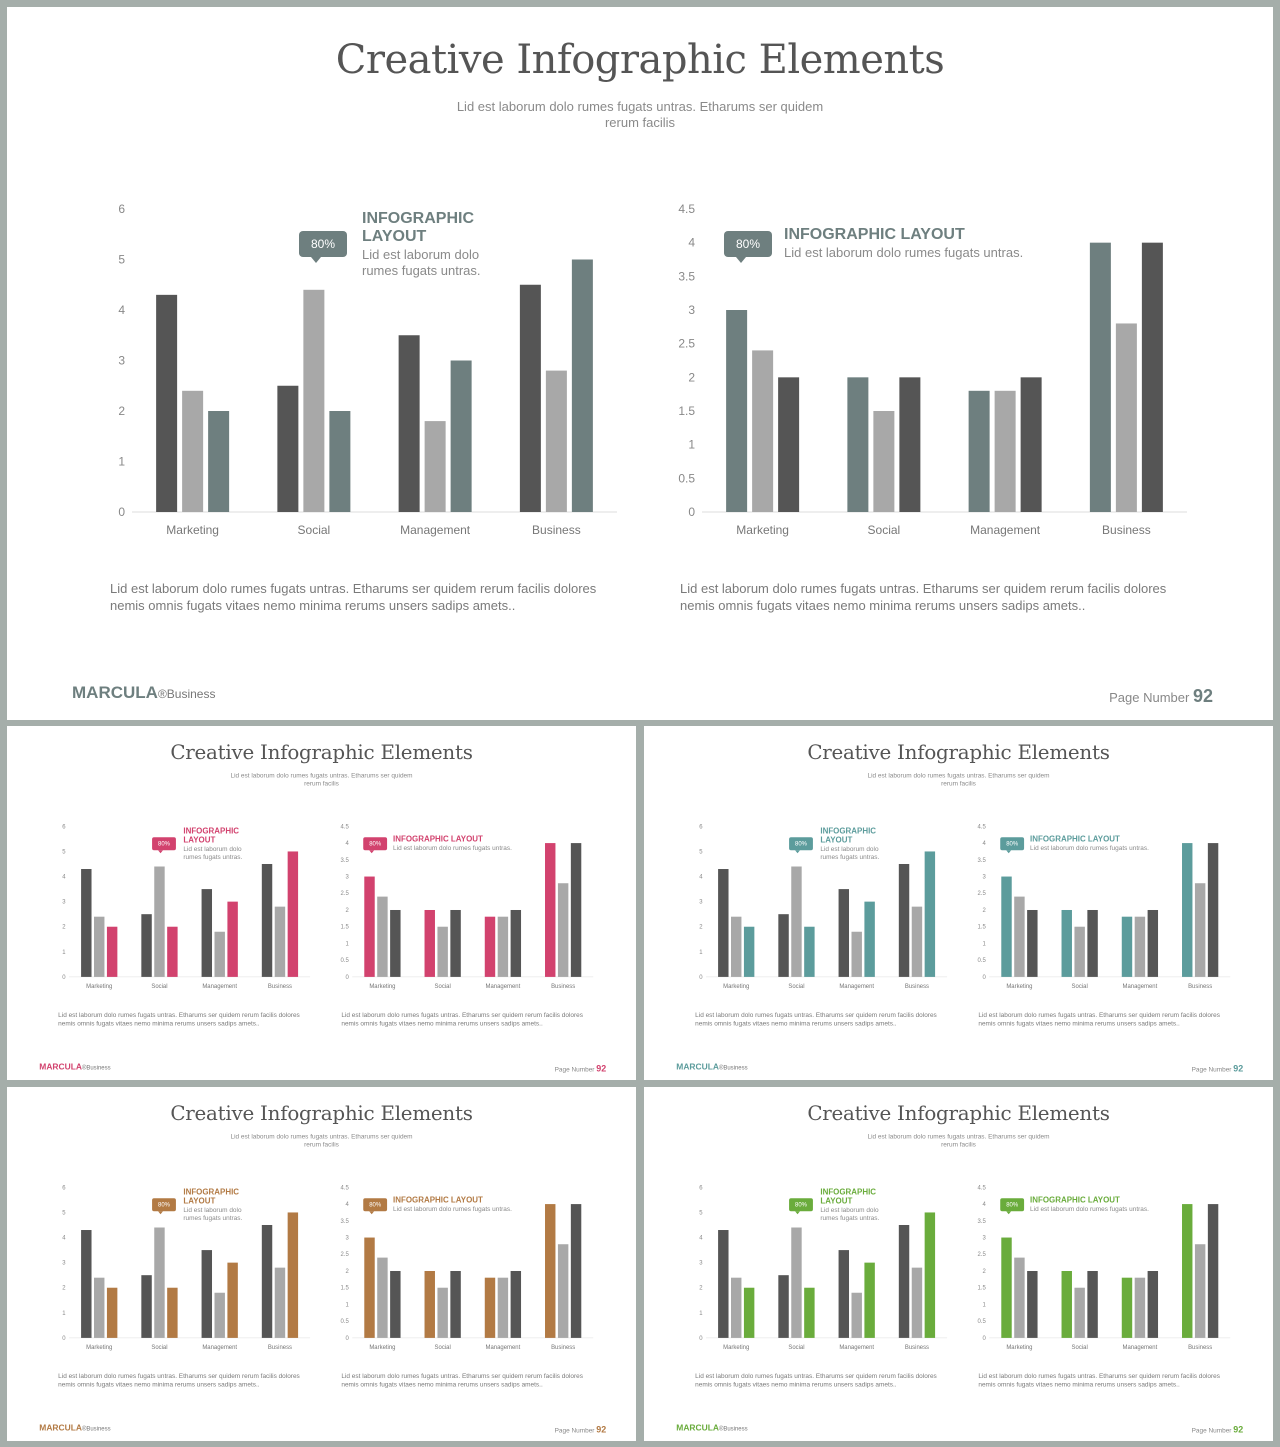 The width and height of the screenshot is (1280, 1447). I want to click on right-chart-ytick-label: 1.5, so click(345, 1289).